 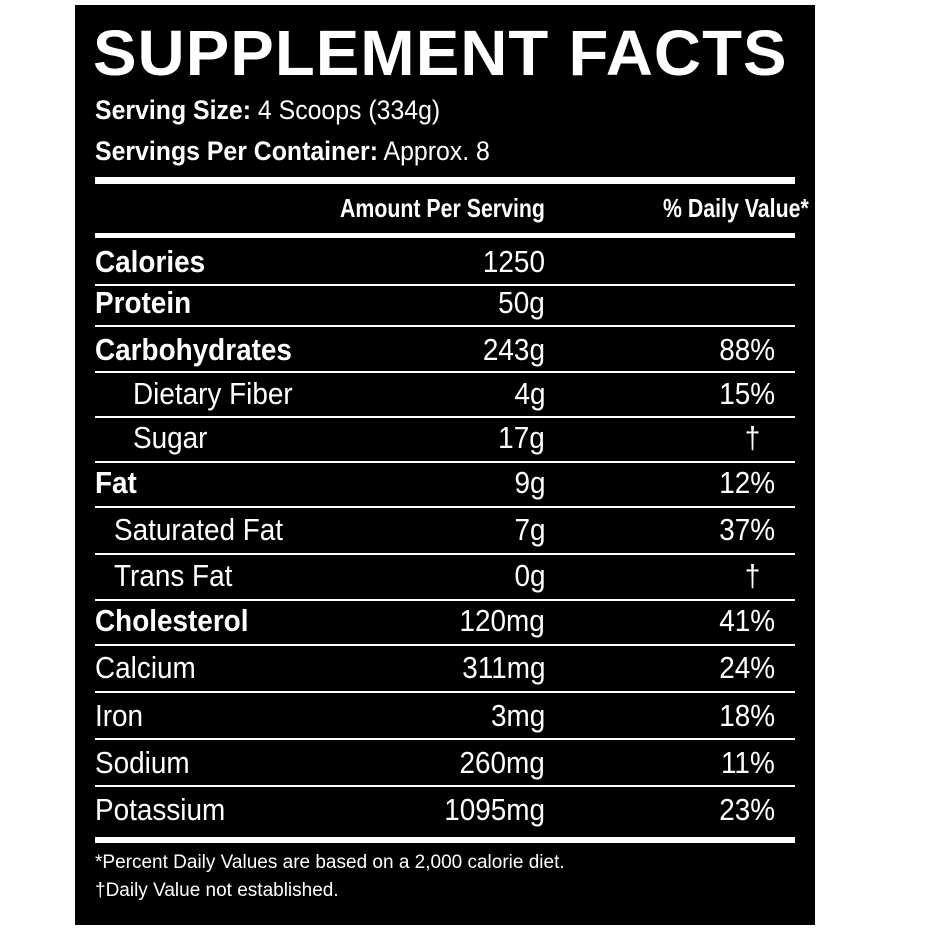 I want to click on serving-size-value: 4 Scoops (334g), so click(x=349, y=110).